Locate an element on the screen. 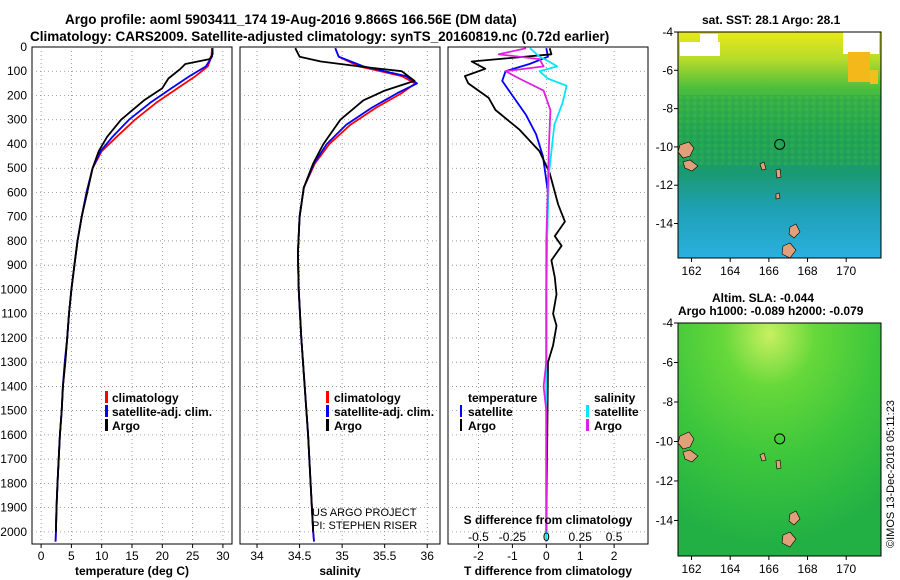  x-tick-label: 25 is located at coordinates (193, 556).